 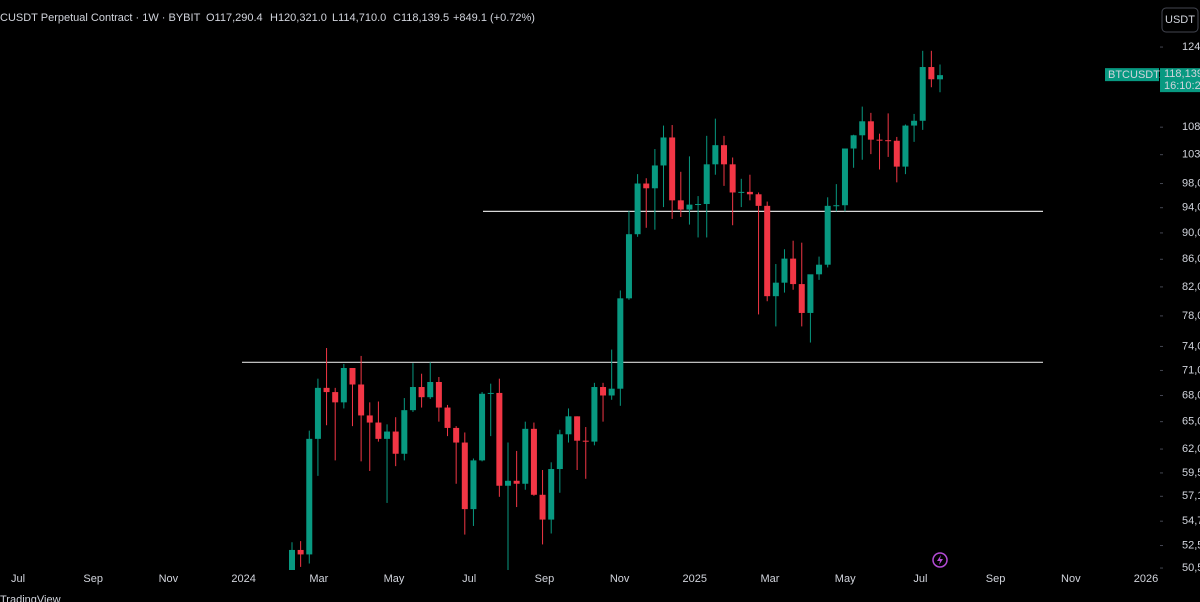 I want to click on y-tick-label: 71,000., so click(x=1191, y=370).